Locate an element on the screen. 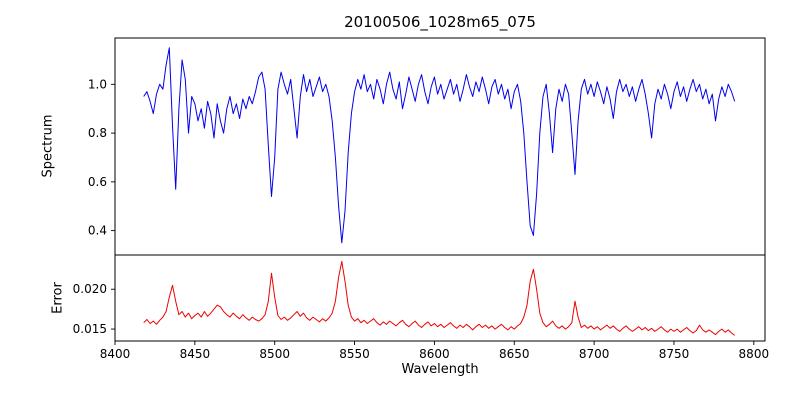 The height and width of the screenshot is (400, 800). x-tick-label: 8650 is located at coordinates (514, 354).